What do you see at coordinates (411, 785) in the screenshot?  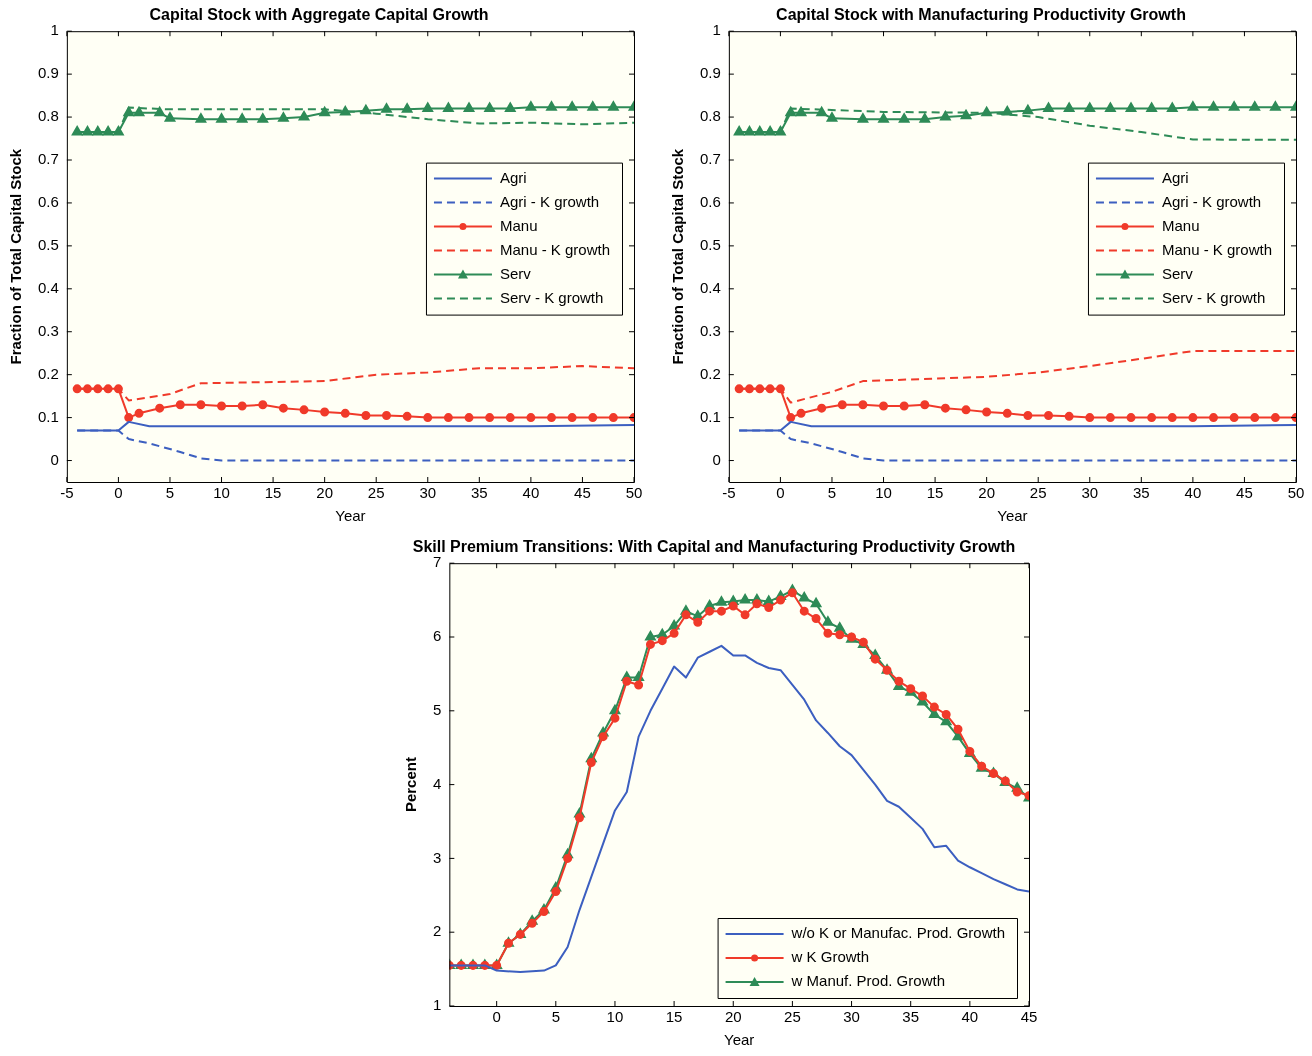 I see `y-axis-title: Percent` at bounding box center [411, 785].